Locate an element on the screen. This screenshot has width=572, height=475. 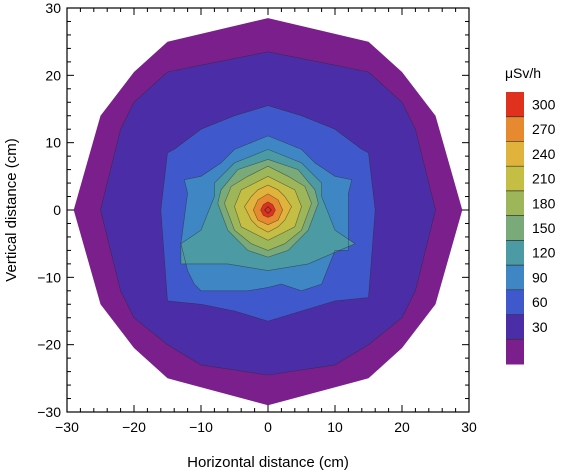
y-tick-label: −20 is located at coordinates (49, 345).